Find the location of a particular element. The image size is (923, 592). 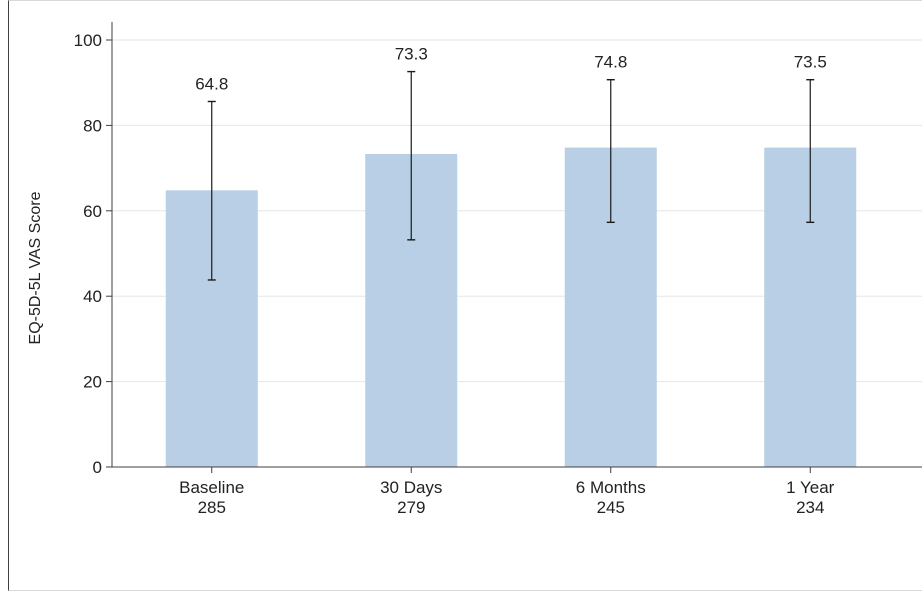

count-label: 245 is located at coordinates (611, 507).